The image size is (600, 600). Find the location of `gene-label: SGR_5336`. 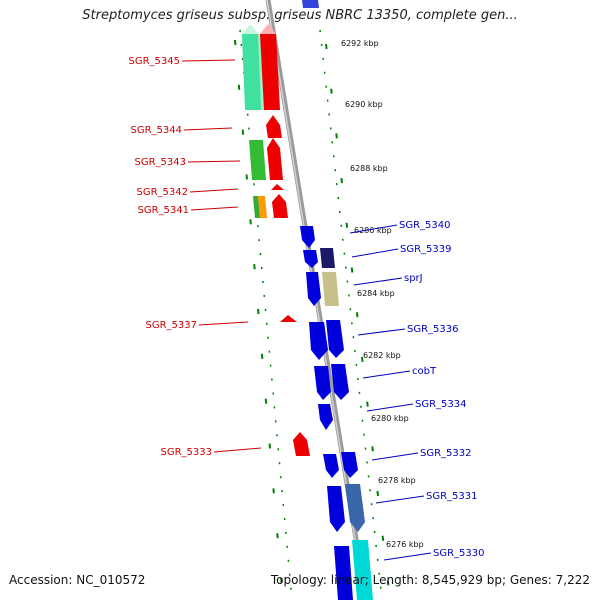

gene-label: SGR_5336 is located at coordinates (433, 329).